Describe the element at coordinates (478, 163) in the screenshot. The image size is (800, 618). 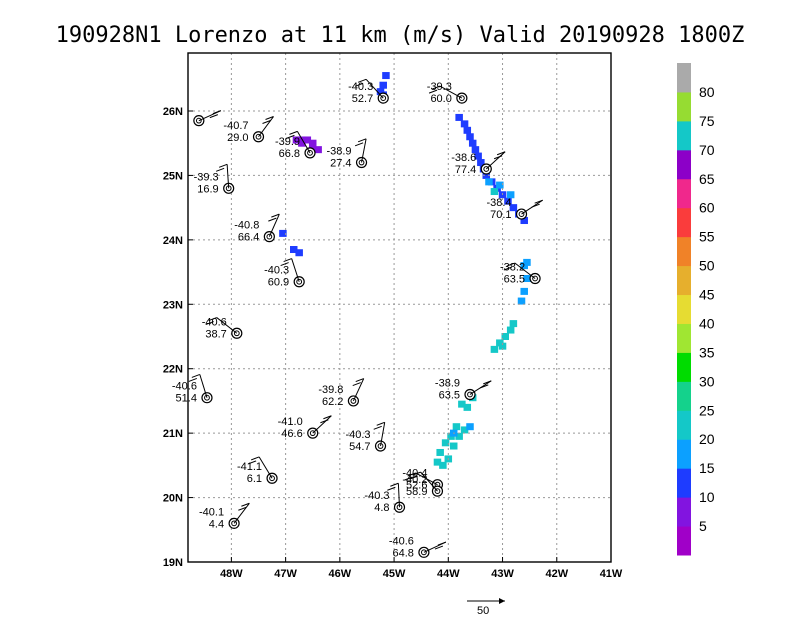
I see `station: -38.677.4` at that location.